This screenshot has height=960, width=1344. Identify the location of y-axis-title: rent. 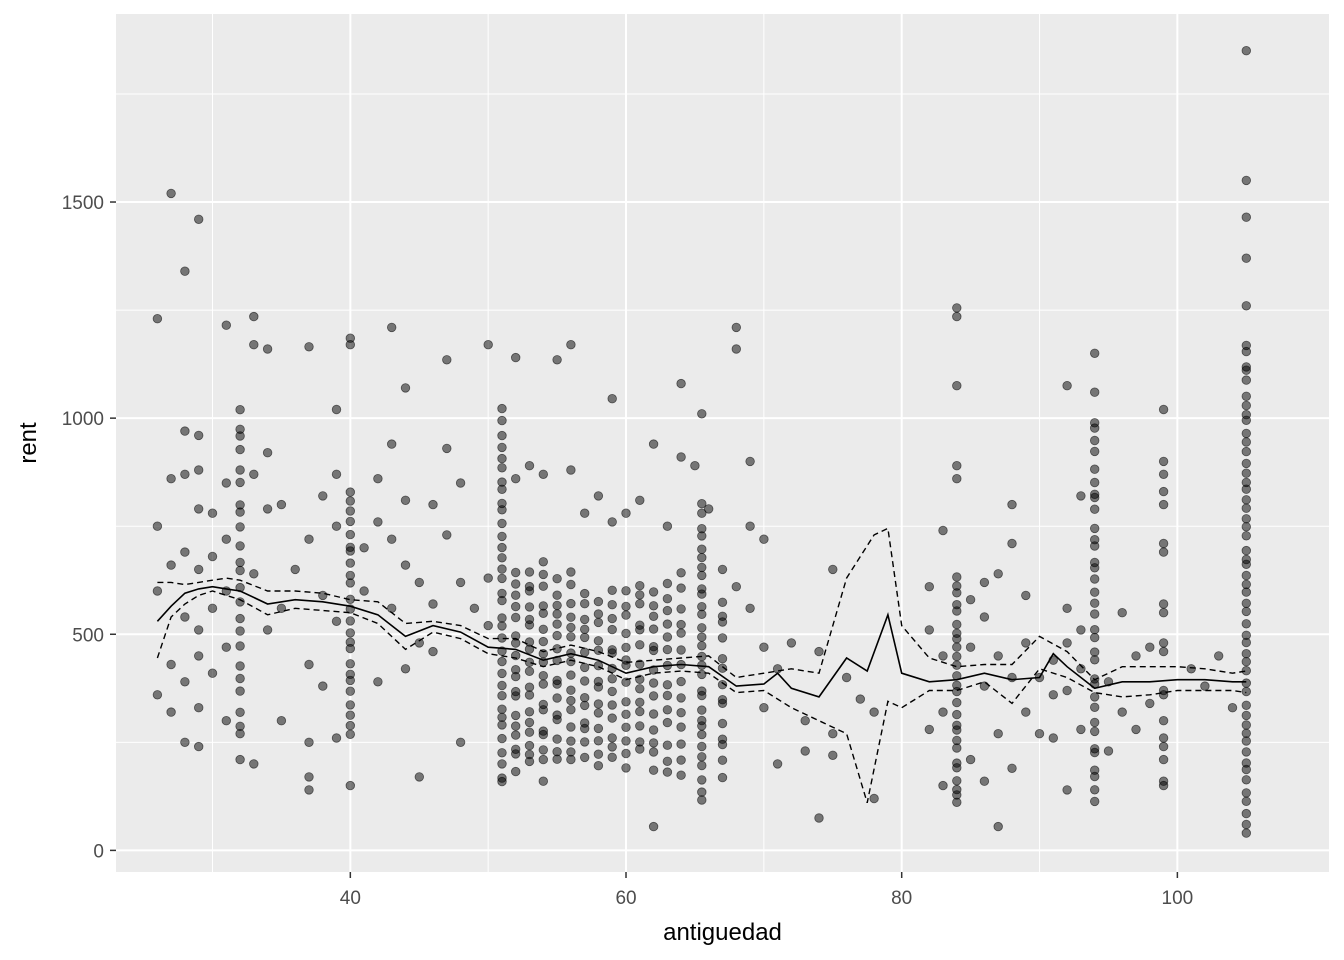
(28, 443).